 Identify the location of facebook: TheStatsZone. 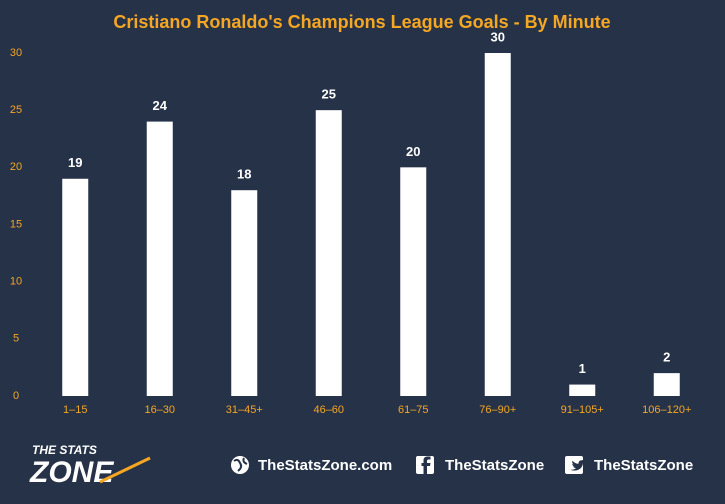
(494, 465).